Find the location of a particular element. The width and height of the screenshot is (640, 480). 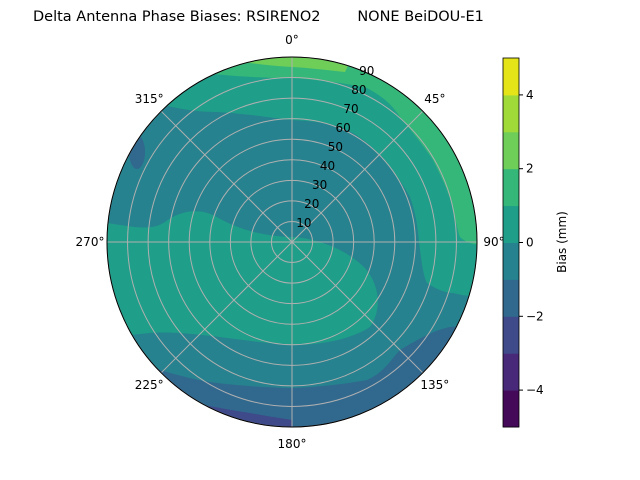

angle-tick-label: 270° is located at coordinates (90, 242).